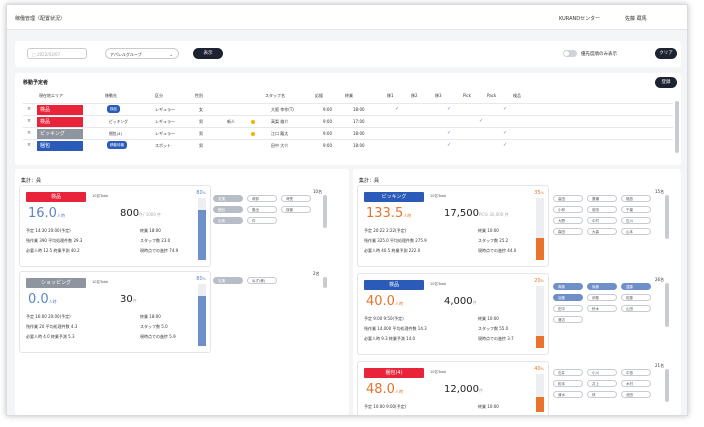 This screenshot has height=427, width=704. I want to click on staff-chip: 後藤, so click(602, 286).